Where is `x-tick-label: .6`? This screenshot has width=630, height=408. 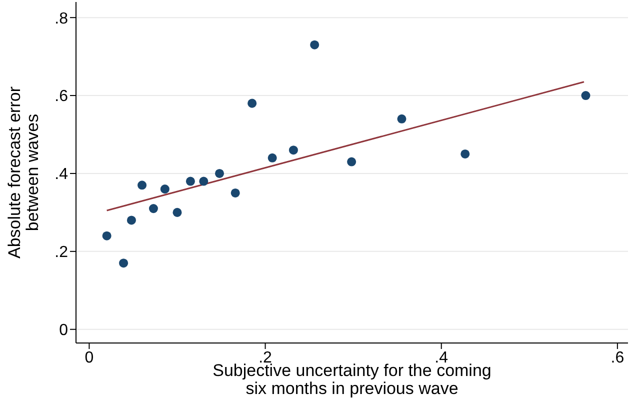 x-tick-label: .6 is located at coordinates (617, 357).